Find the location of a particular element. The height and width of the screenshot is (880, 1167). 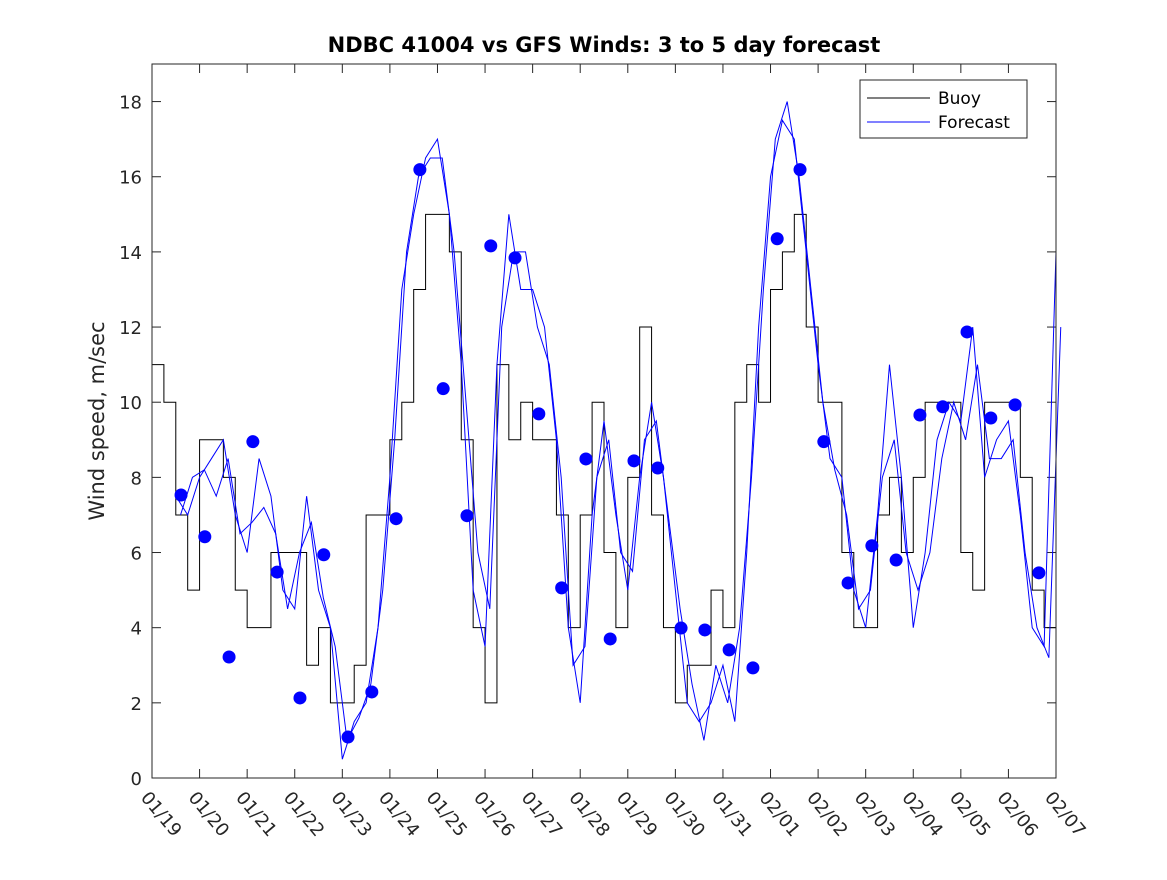

y-tick-label: 6 is located at coordinates (136, 554).